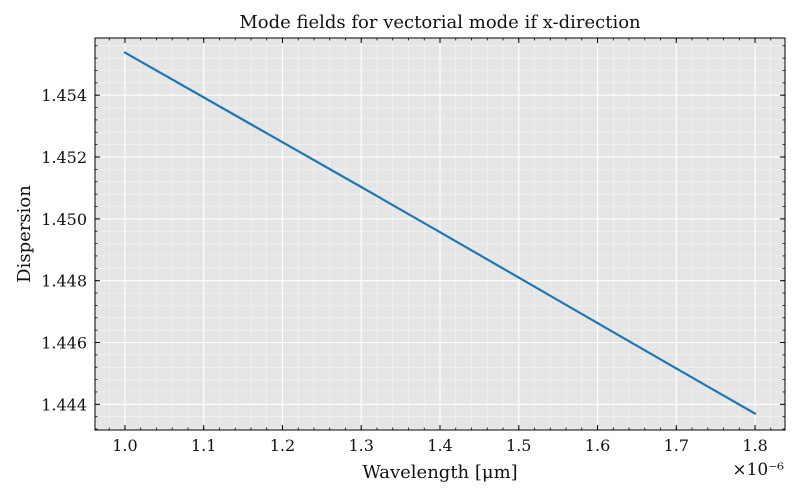 This screenshot has height=500, width=800. Describe the element at coordinates (64, 95) in the screenshot. I see `y-tick-label: 1.454` at that location.